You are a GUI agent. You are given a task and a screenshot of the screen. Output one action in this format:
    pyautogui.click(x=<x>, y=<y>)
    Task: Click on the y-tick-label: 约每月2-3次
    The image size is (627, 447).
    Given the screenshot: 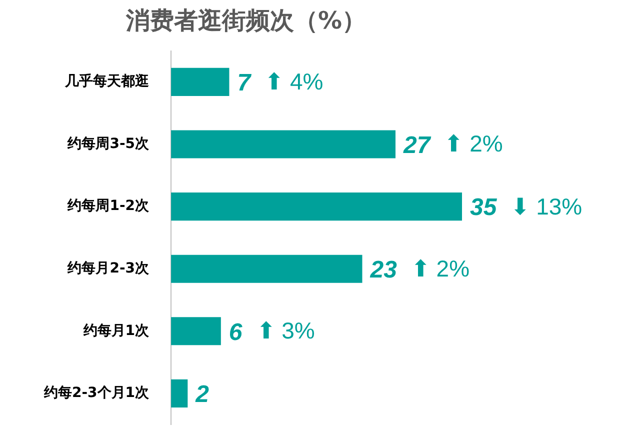 What is the action you would take?
    pyautogui.click(x=108, y=268)
    